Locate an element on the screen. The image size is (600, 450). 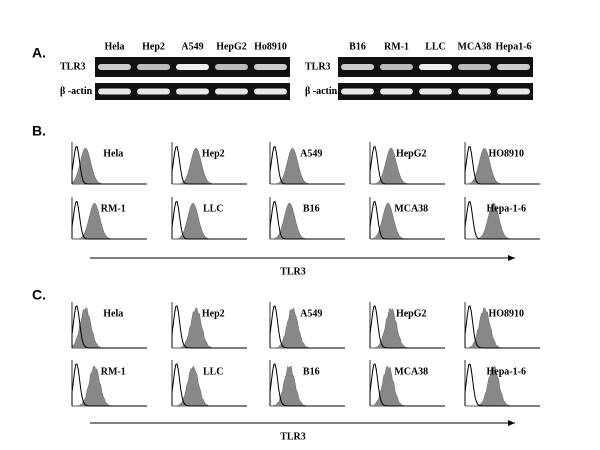
lane-label: A549 is located at coordinates (192, 46).